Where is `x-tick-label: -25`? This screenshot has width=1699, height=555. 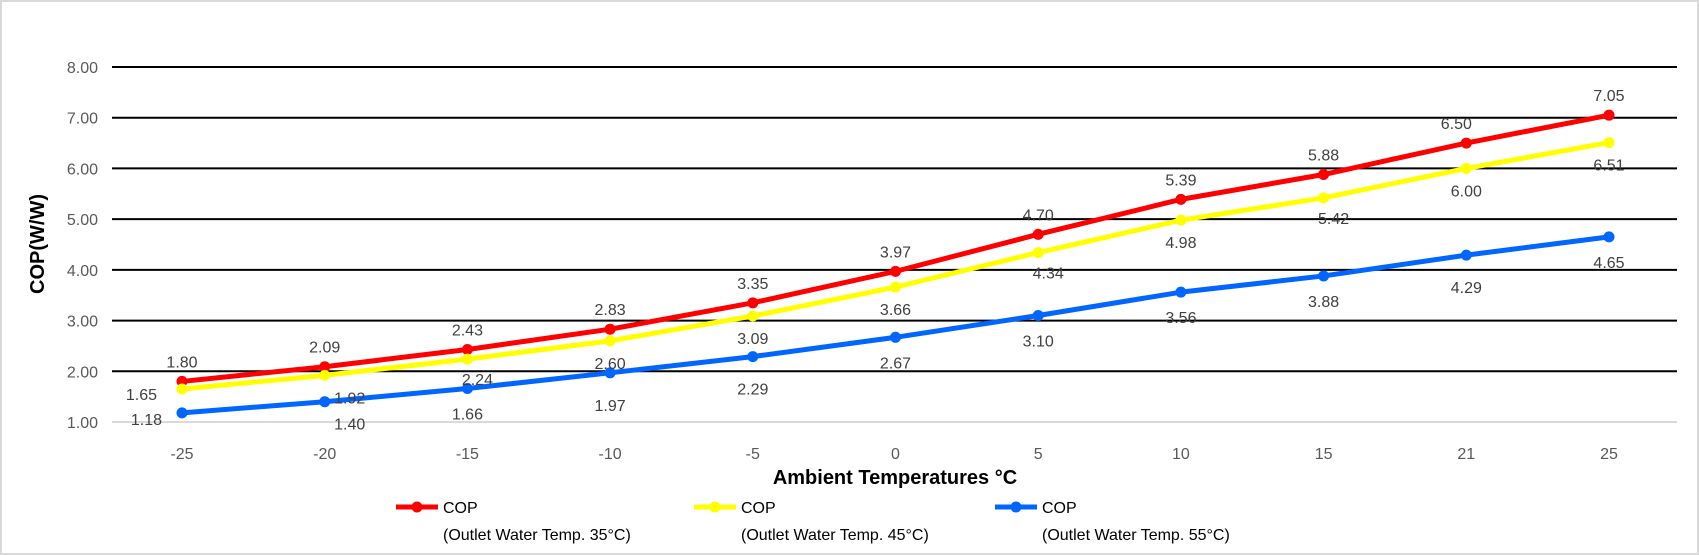
x-tick-label: -25 is located at coordinates (181, 454).